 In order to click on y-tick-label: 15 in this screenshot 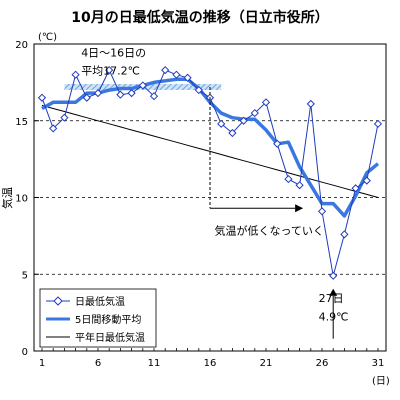, I will do `click(21, 122)`.